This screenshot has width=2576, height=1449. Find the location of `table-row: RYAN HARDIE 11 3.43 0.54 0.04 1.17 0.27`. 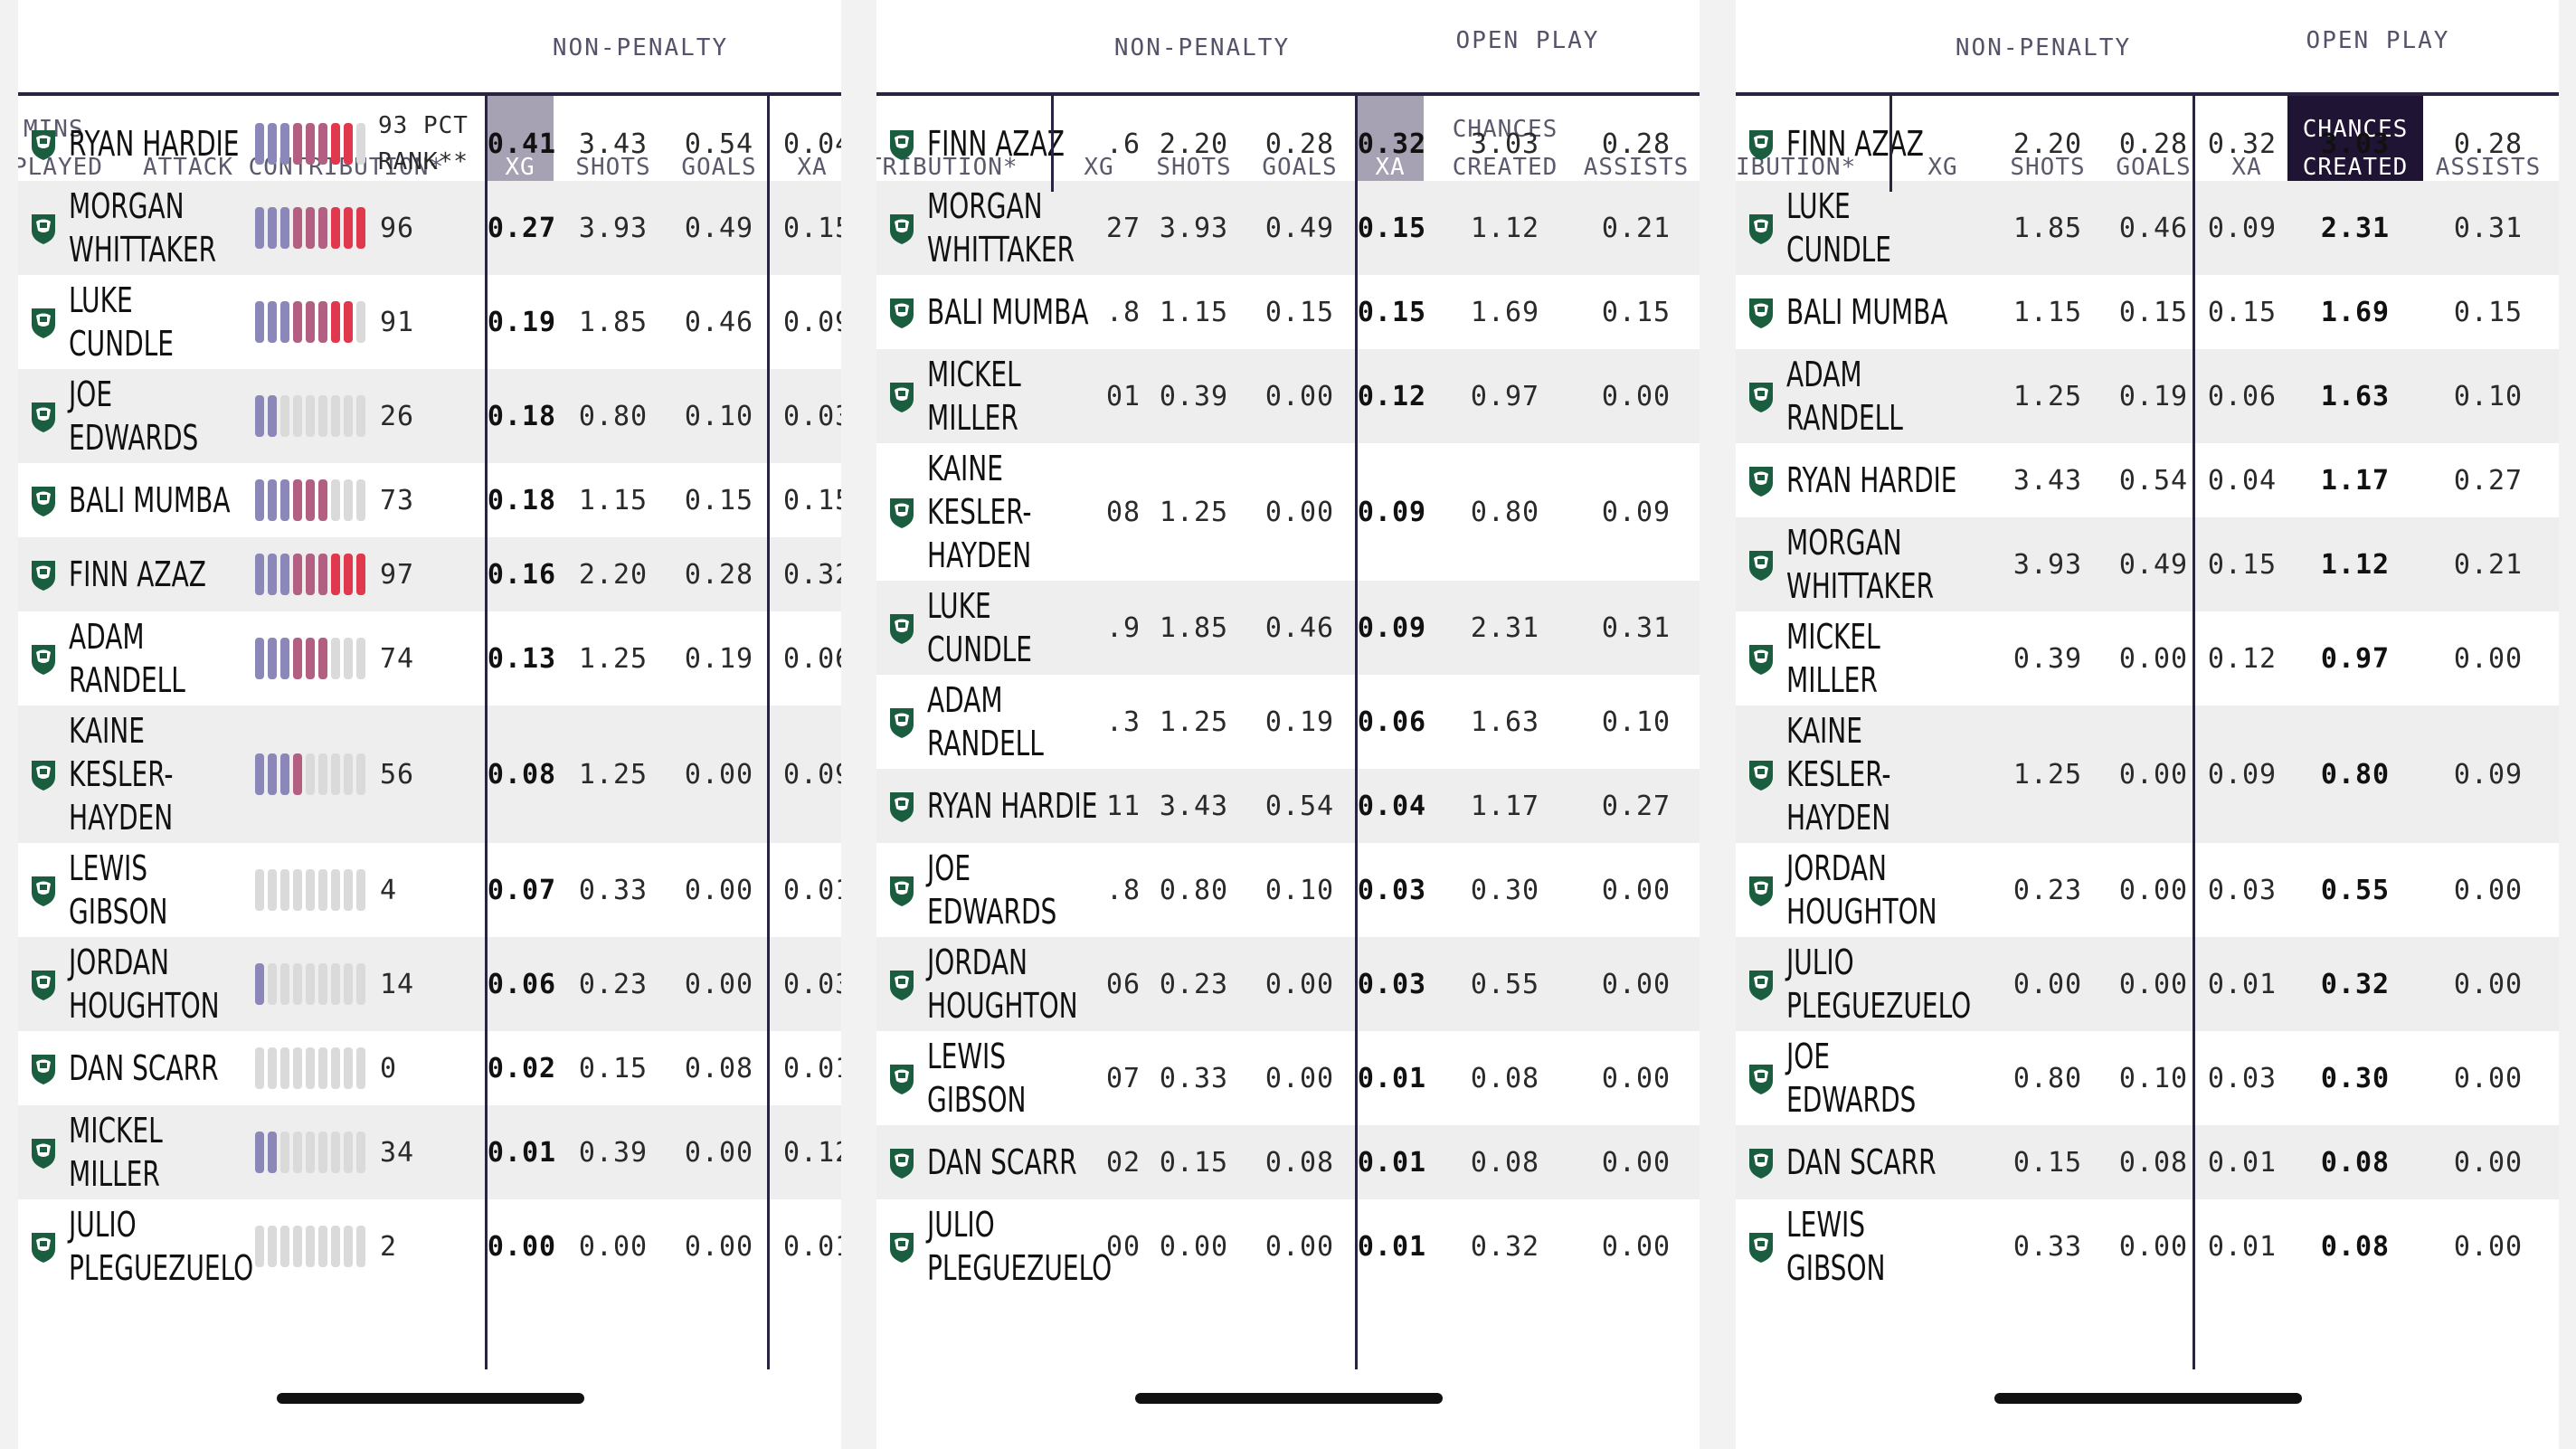

table-row: RYAN HARDIE 11 3.43 0.54 0.04 1.17 0.27 is located at coordinates (1288, 806).